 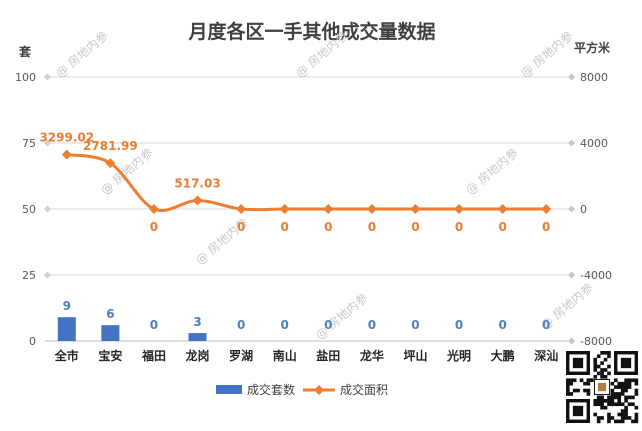 What do you see at coordinates (110, 314) in the screenshot?
I see `bar-data-label: 6` at bounding box center [110, 314].